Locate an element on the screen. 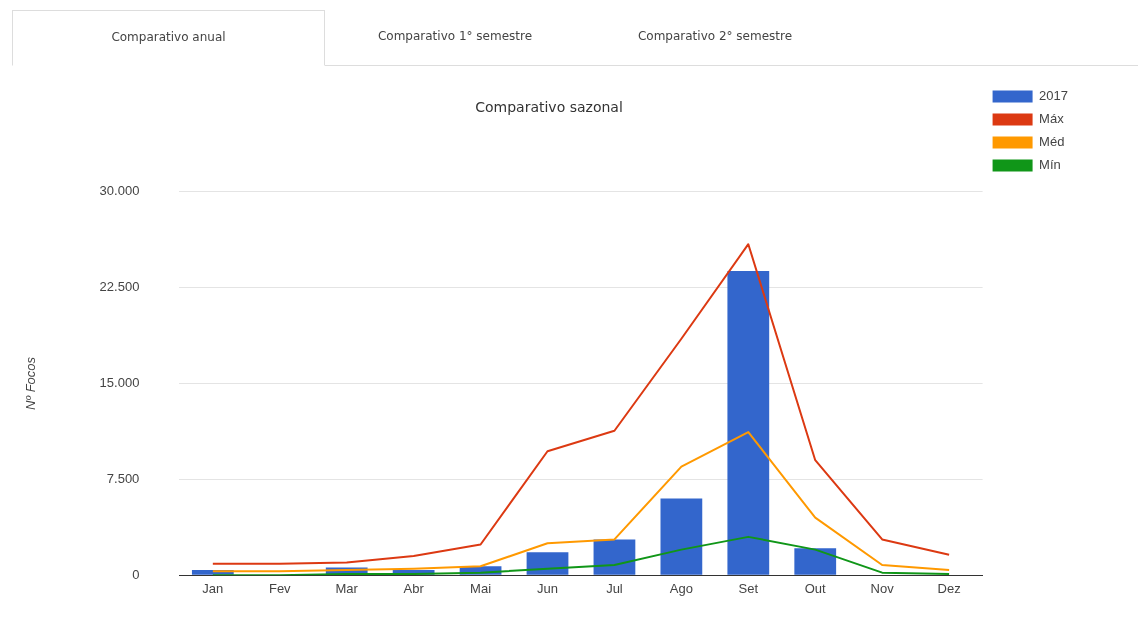 Image resolution: width=1138 pixels, height=623 pixels. x-tick-label: Out is located at coordinates (815, 588).